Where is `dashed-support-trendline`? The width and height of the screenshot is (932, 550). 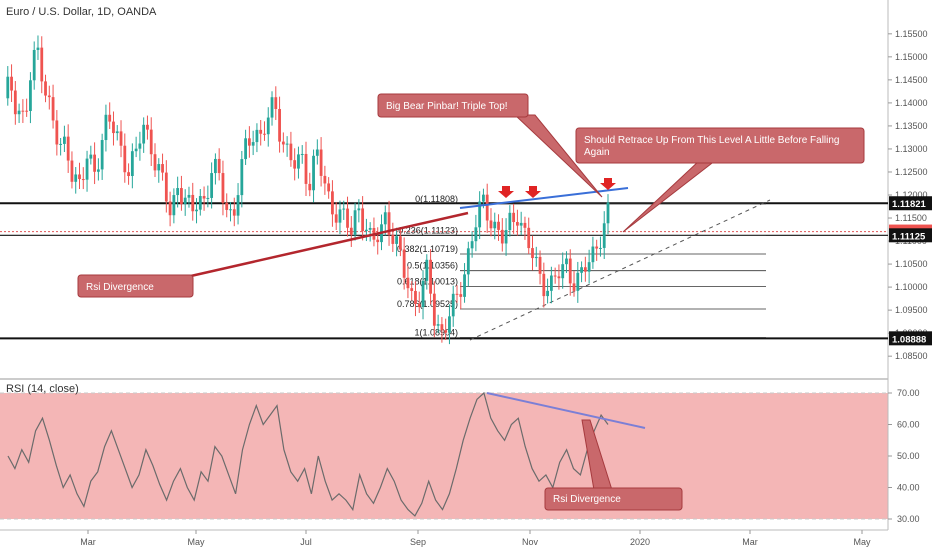 dashed-support-trendline is located at coordinates (620, 270).